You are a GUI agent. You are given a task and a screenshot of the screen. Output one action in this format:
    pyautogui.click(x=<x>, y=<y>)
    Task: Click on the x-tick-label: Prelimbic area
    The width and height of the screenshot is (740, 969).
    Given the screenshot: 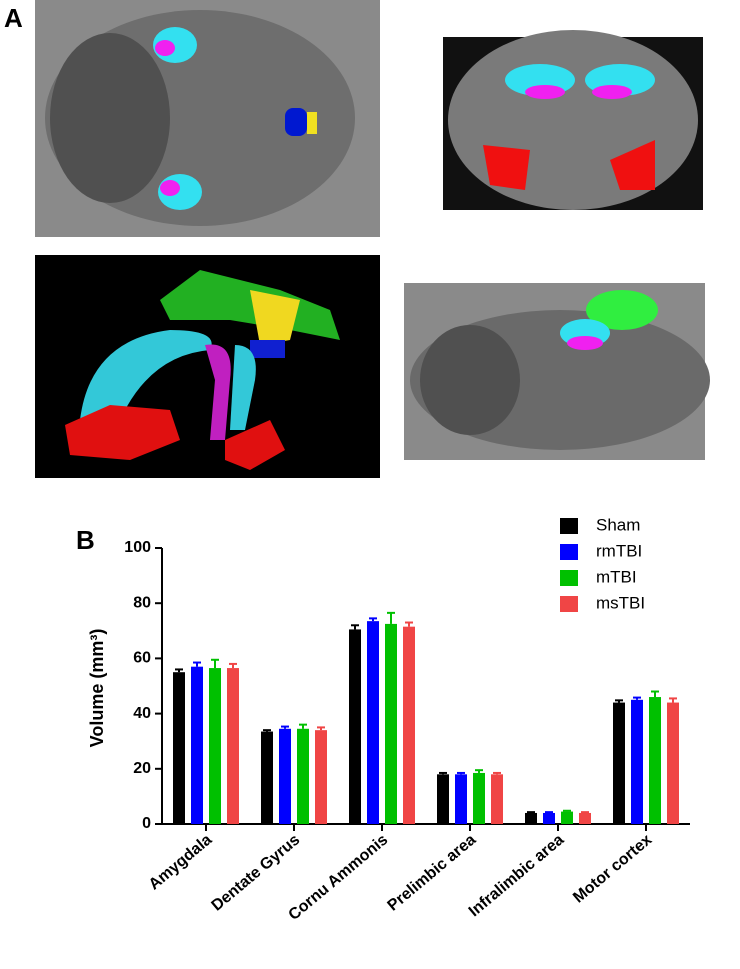 What is the action you would take?
    pyautogui.click(x=432, y=872)
    